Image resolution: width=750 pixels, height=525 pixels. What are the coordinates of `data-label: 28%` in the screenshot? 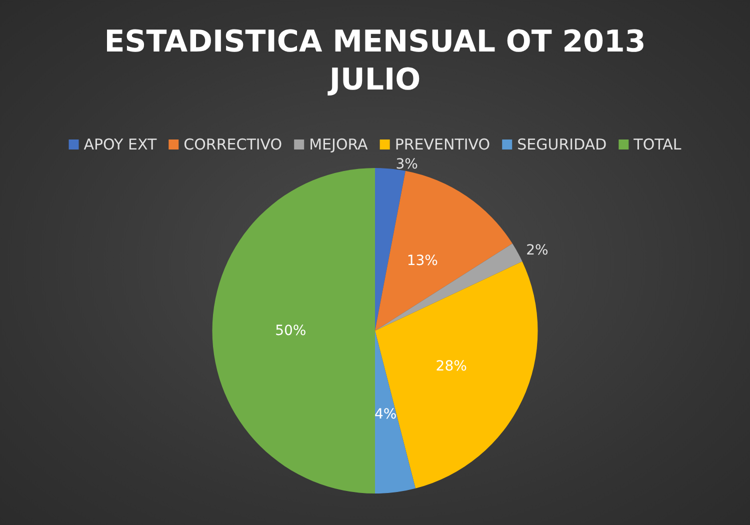 It's located at (451, 366).